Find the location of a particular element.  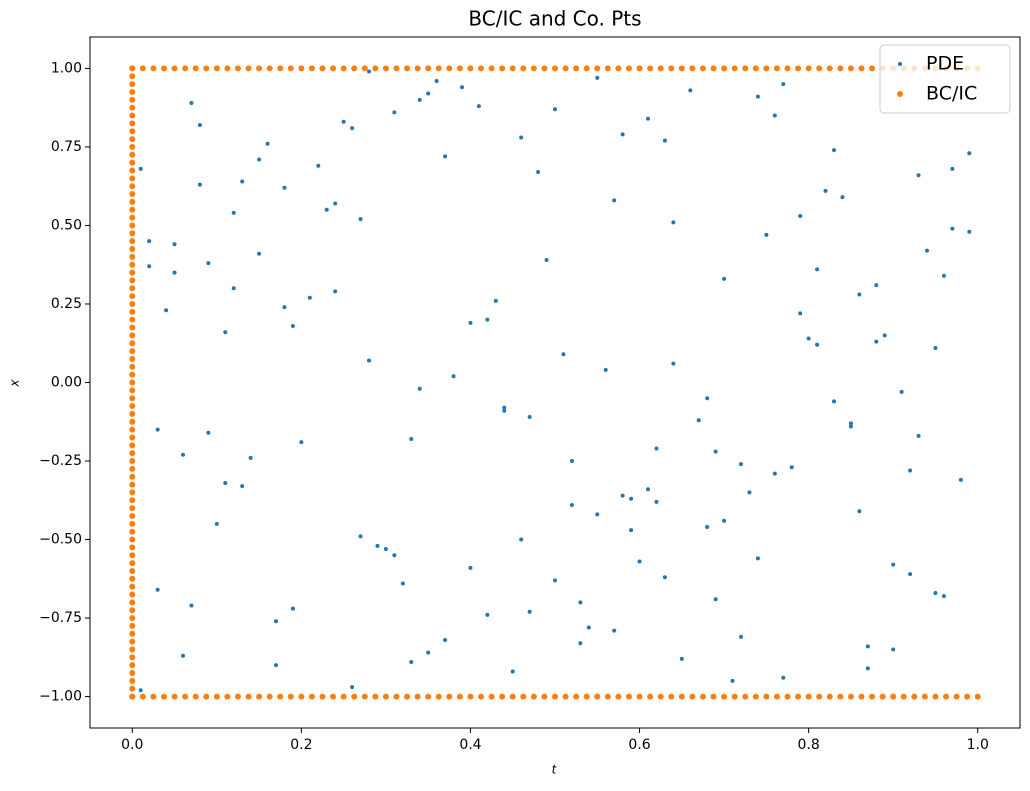

x-axis-label: t is located at coordinates (555, 770).